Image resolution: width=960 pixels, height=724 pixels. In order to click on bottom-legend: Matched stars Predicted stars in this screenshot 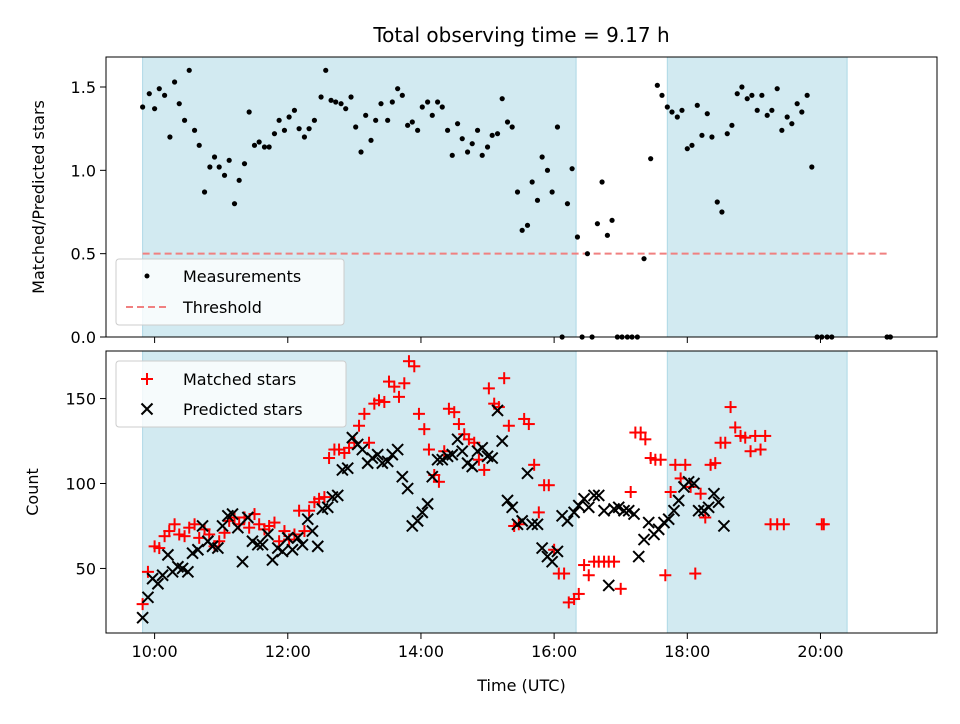, I will do `click(231, 394)`.